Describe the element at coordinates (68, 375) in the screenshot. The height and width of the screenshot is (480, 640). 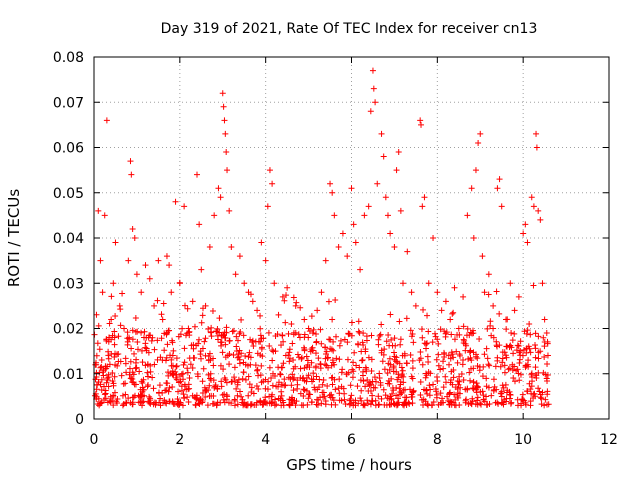
I see `y-tick-label: 0.01` at that location.